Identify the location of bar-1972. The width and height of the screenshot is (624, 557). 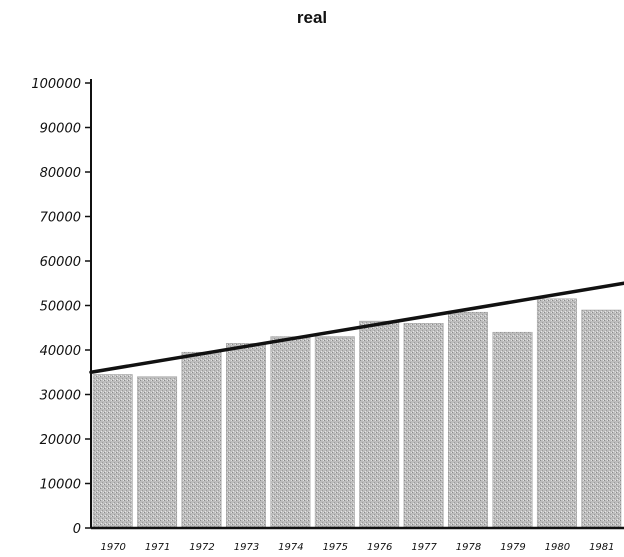
(201, 440).